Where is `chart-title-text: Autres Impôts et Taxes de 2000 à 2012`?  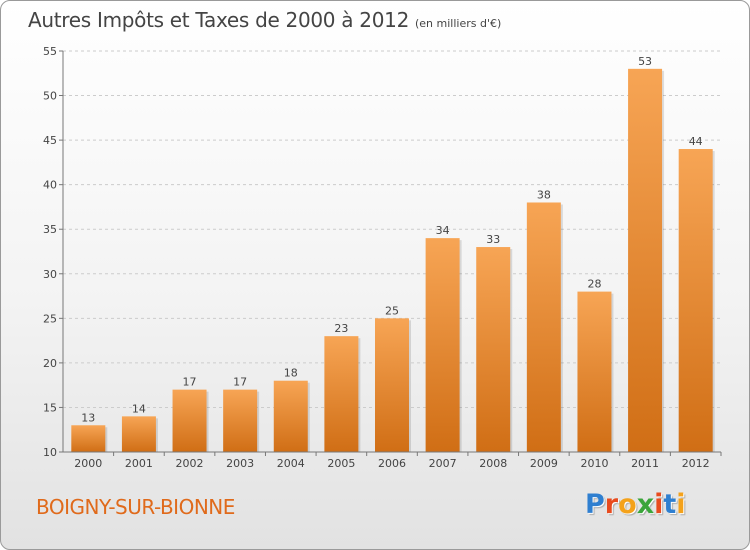 chart-title-text: Autres Impôts et Taxes de 2000 à 2012 is located at coordinates (218, 20).